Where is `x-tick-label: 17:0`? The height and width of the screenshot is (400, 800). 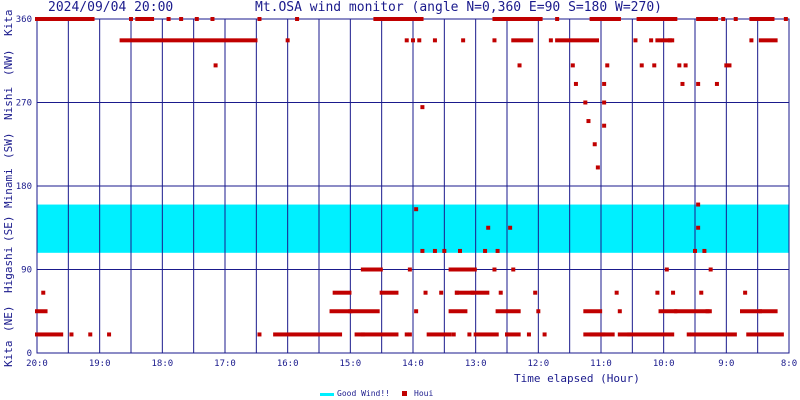
x-tick-label: 17:0 is located at coordinates (225, 364).